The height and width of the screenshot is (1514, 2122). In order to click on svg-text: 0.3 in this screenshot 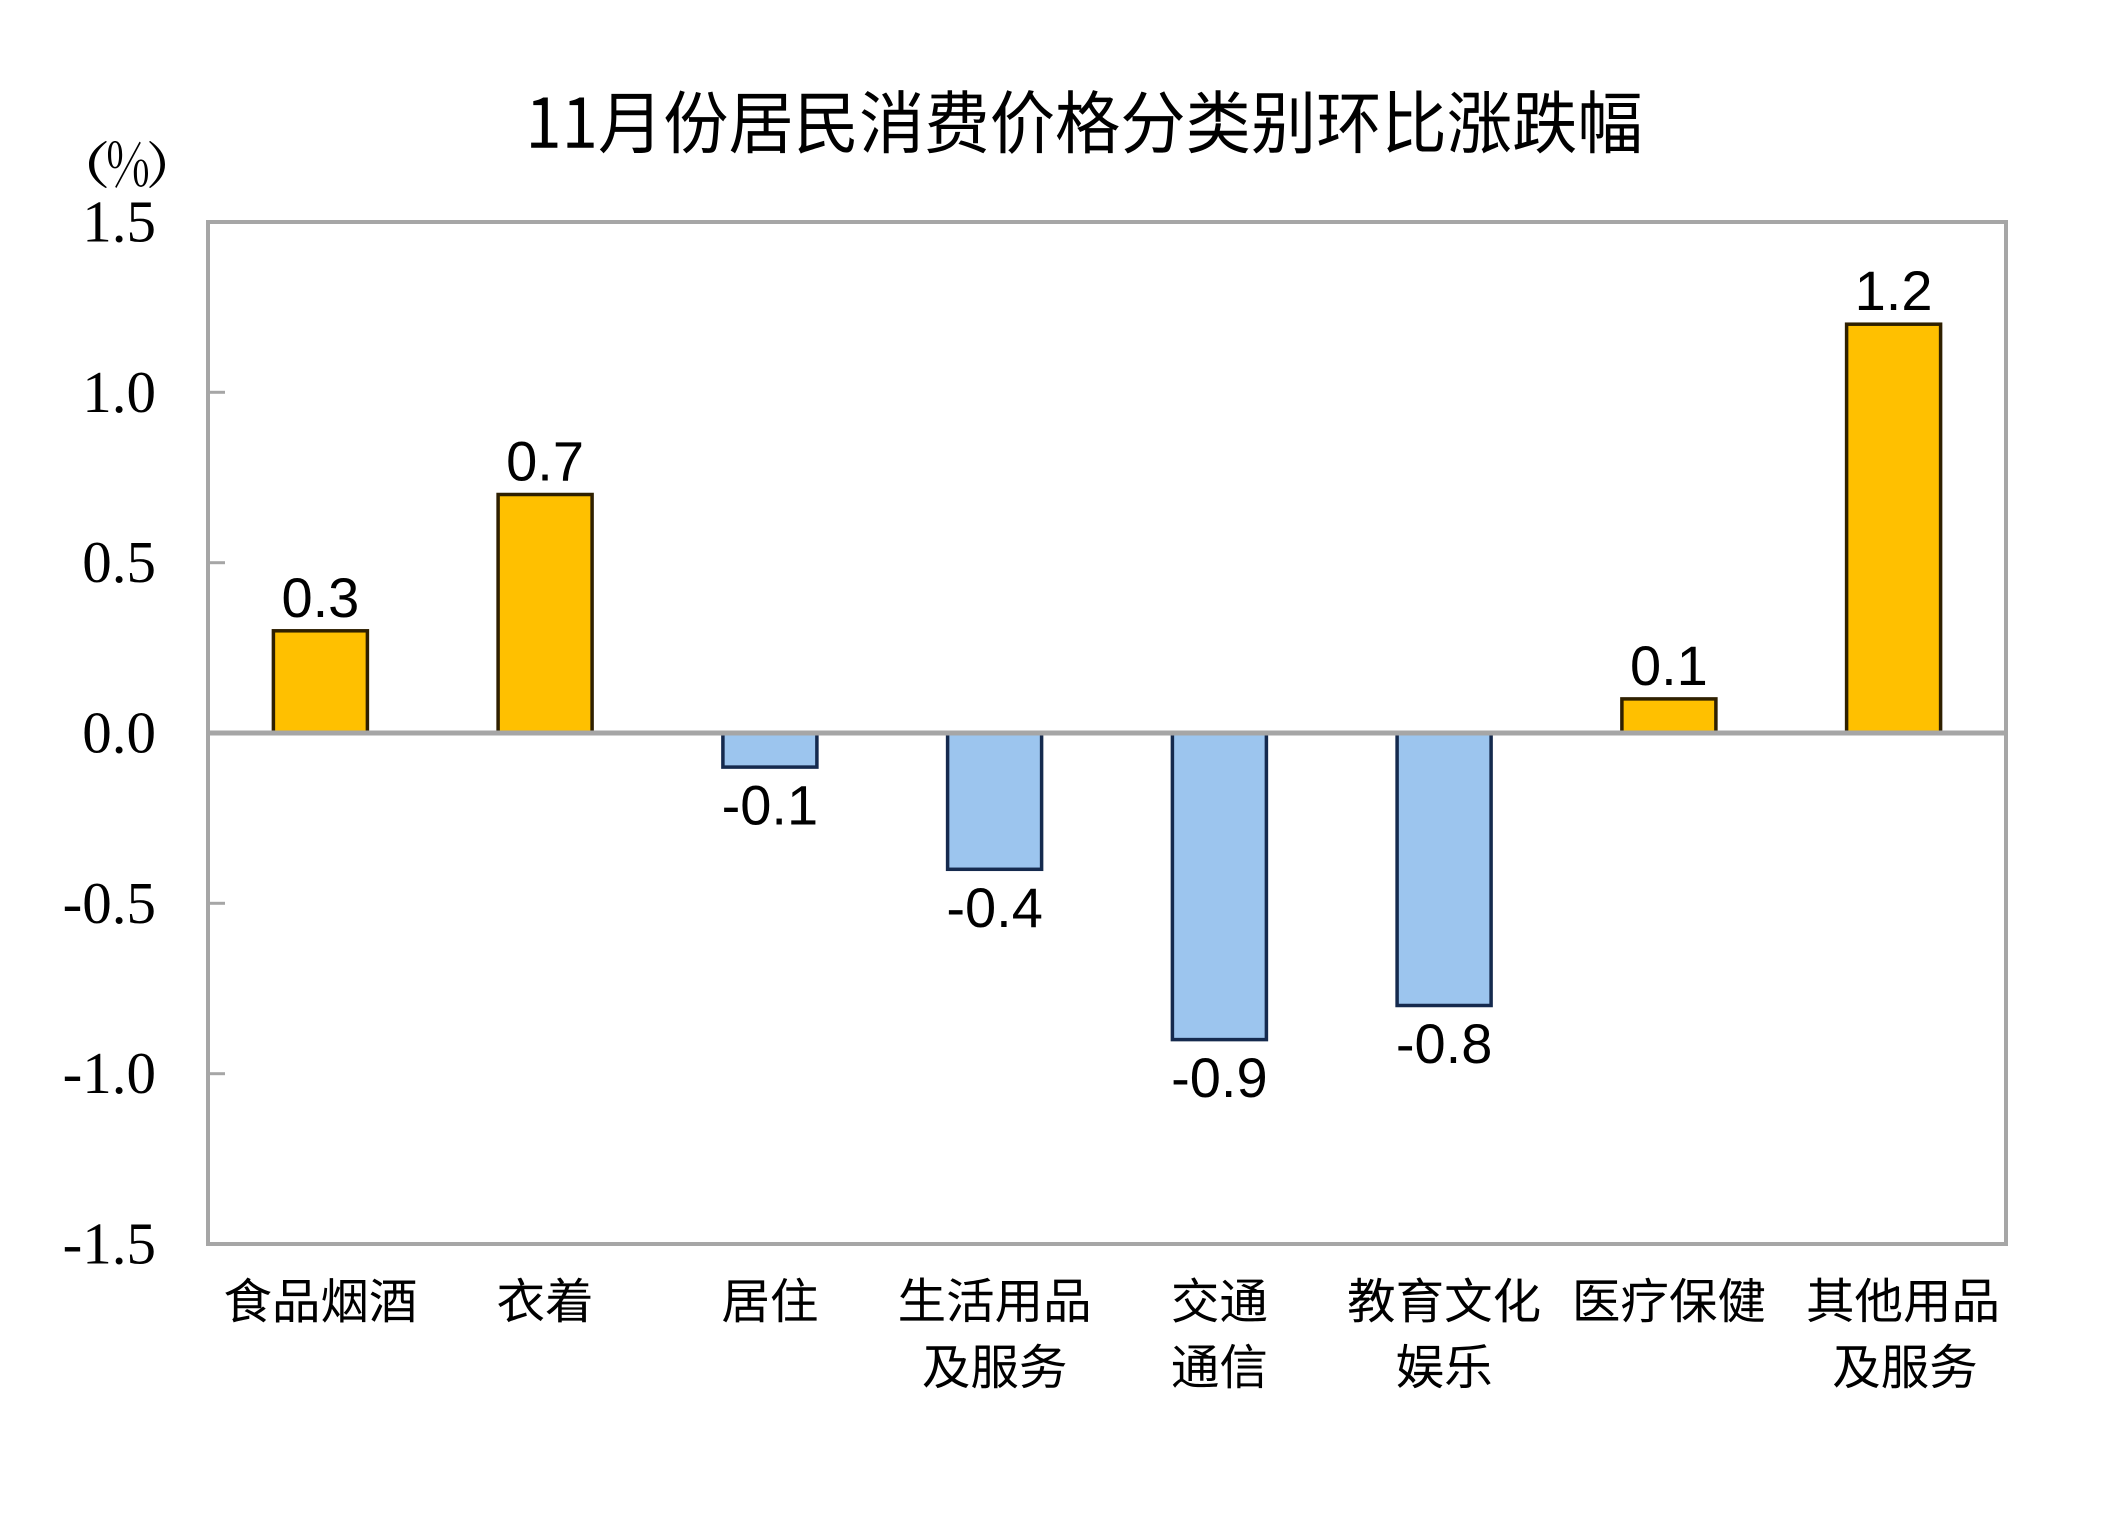, I will do `click(320, 597)`.